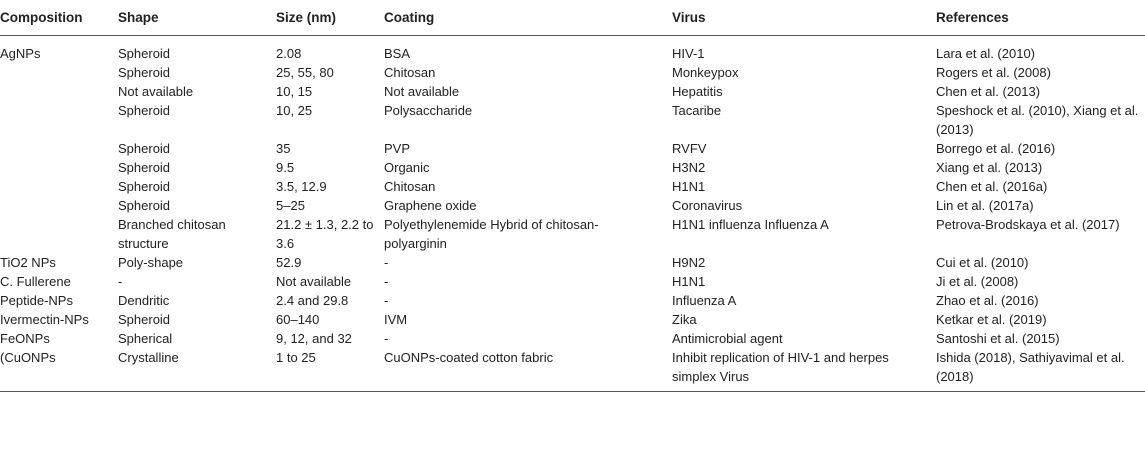 This screenshot has height=465, width=1145. I want to click on cell-coating-text: Not available, so click(422, 91).